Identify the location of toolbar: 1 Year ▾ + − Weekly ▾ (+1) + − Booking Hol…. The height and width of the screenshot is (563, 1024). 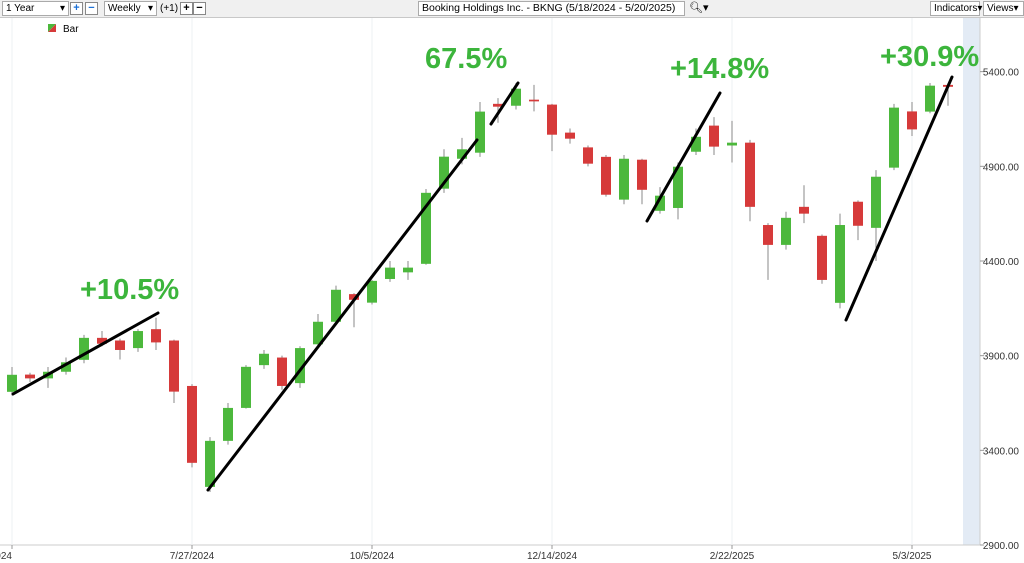
(512, 9).